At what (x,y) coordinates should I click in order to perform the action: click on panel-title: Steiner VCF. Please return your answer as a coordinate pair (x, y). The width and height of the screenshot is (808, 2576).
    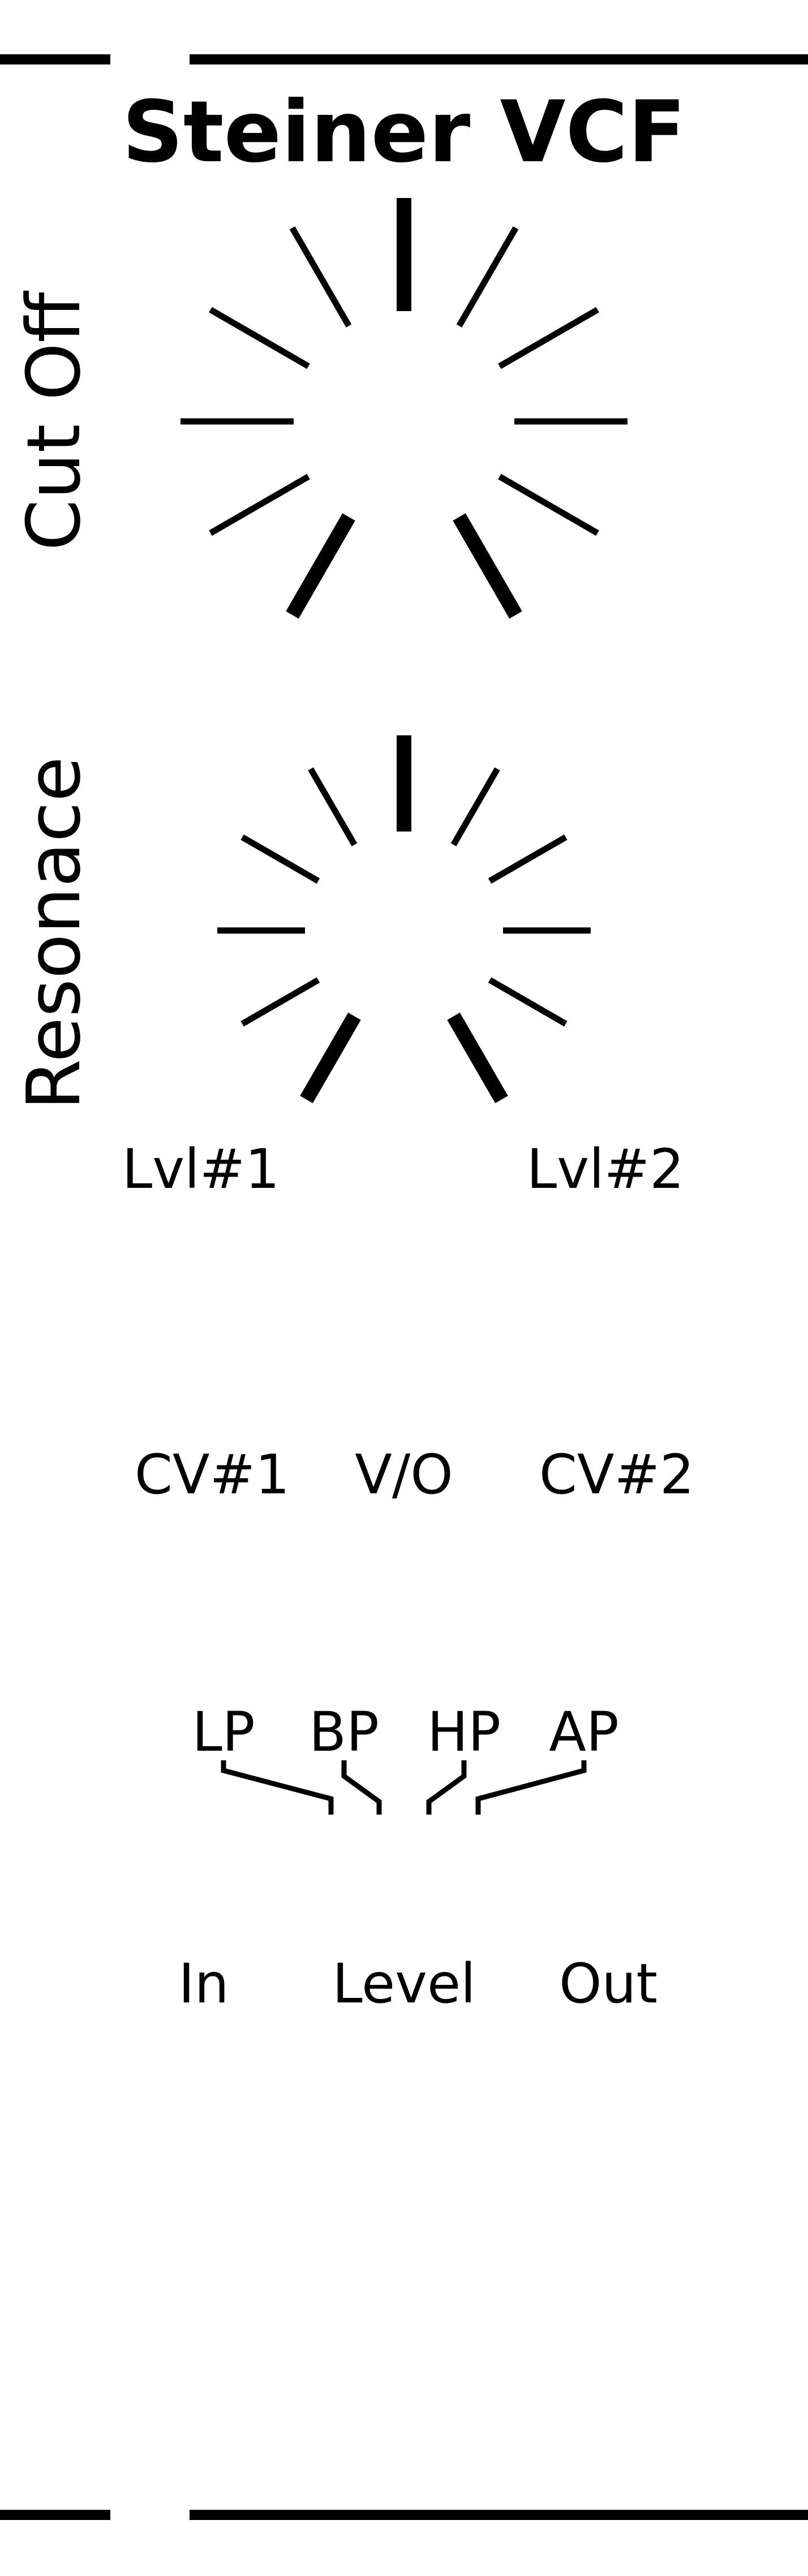
    Looking at the image, I should click on (404, 132).